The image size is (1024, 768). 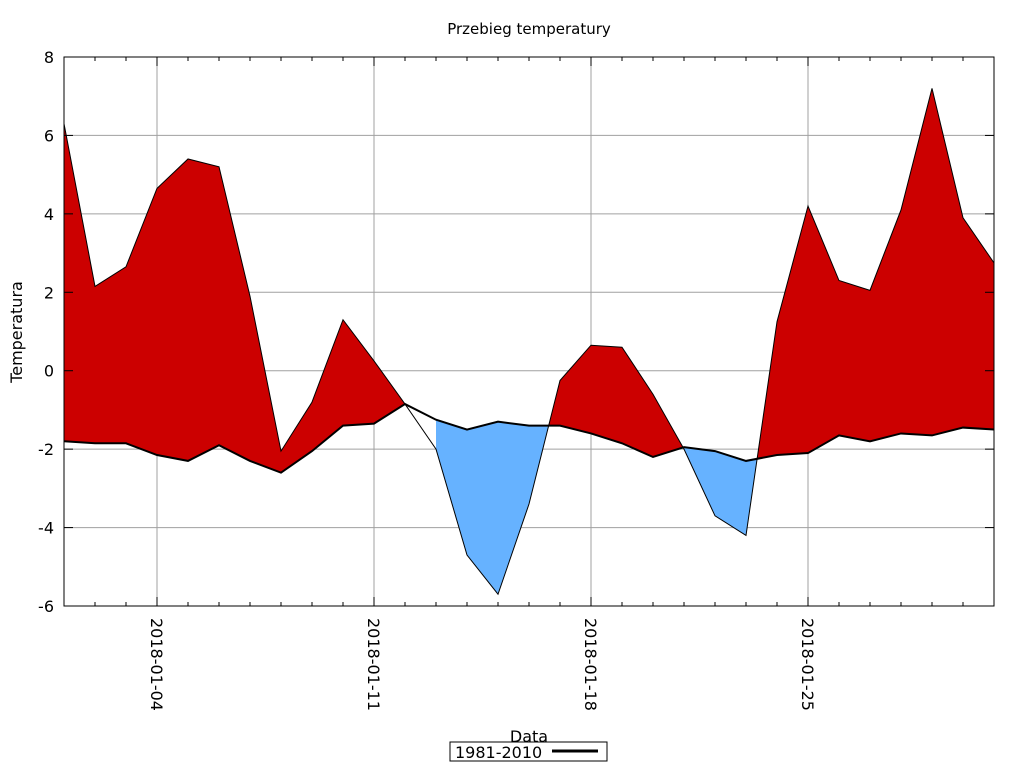 What do you see at coordinates (49, 57) in the screenshot?
I see `y-tick-label: 8` at bounding box center [49, 57].